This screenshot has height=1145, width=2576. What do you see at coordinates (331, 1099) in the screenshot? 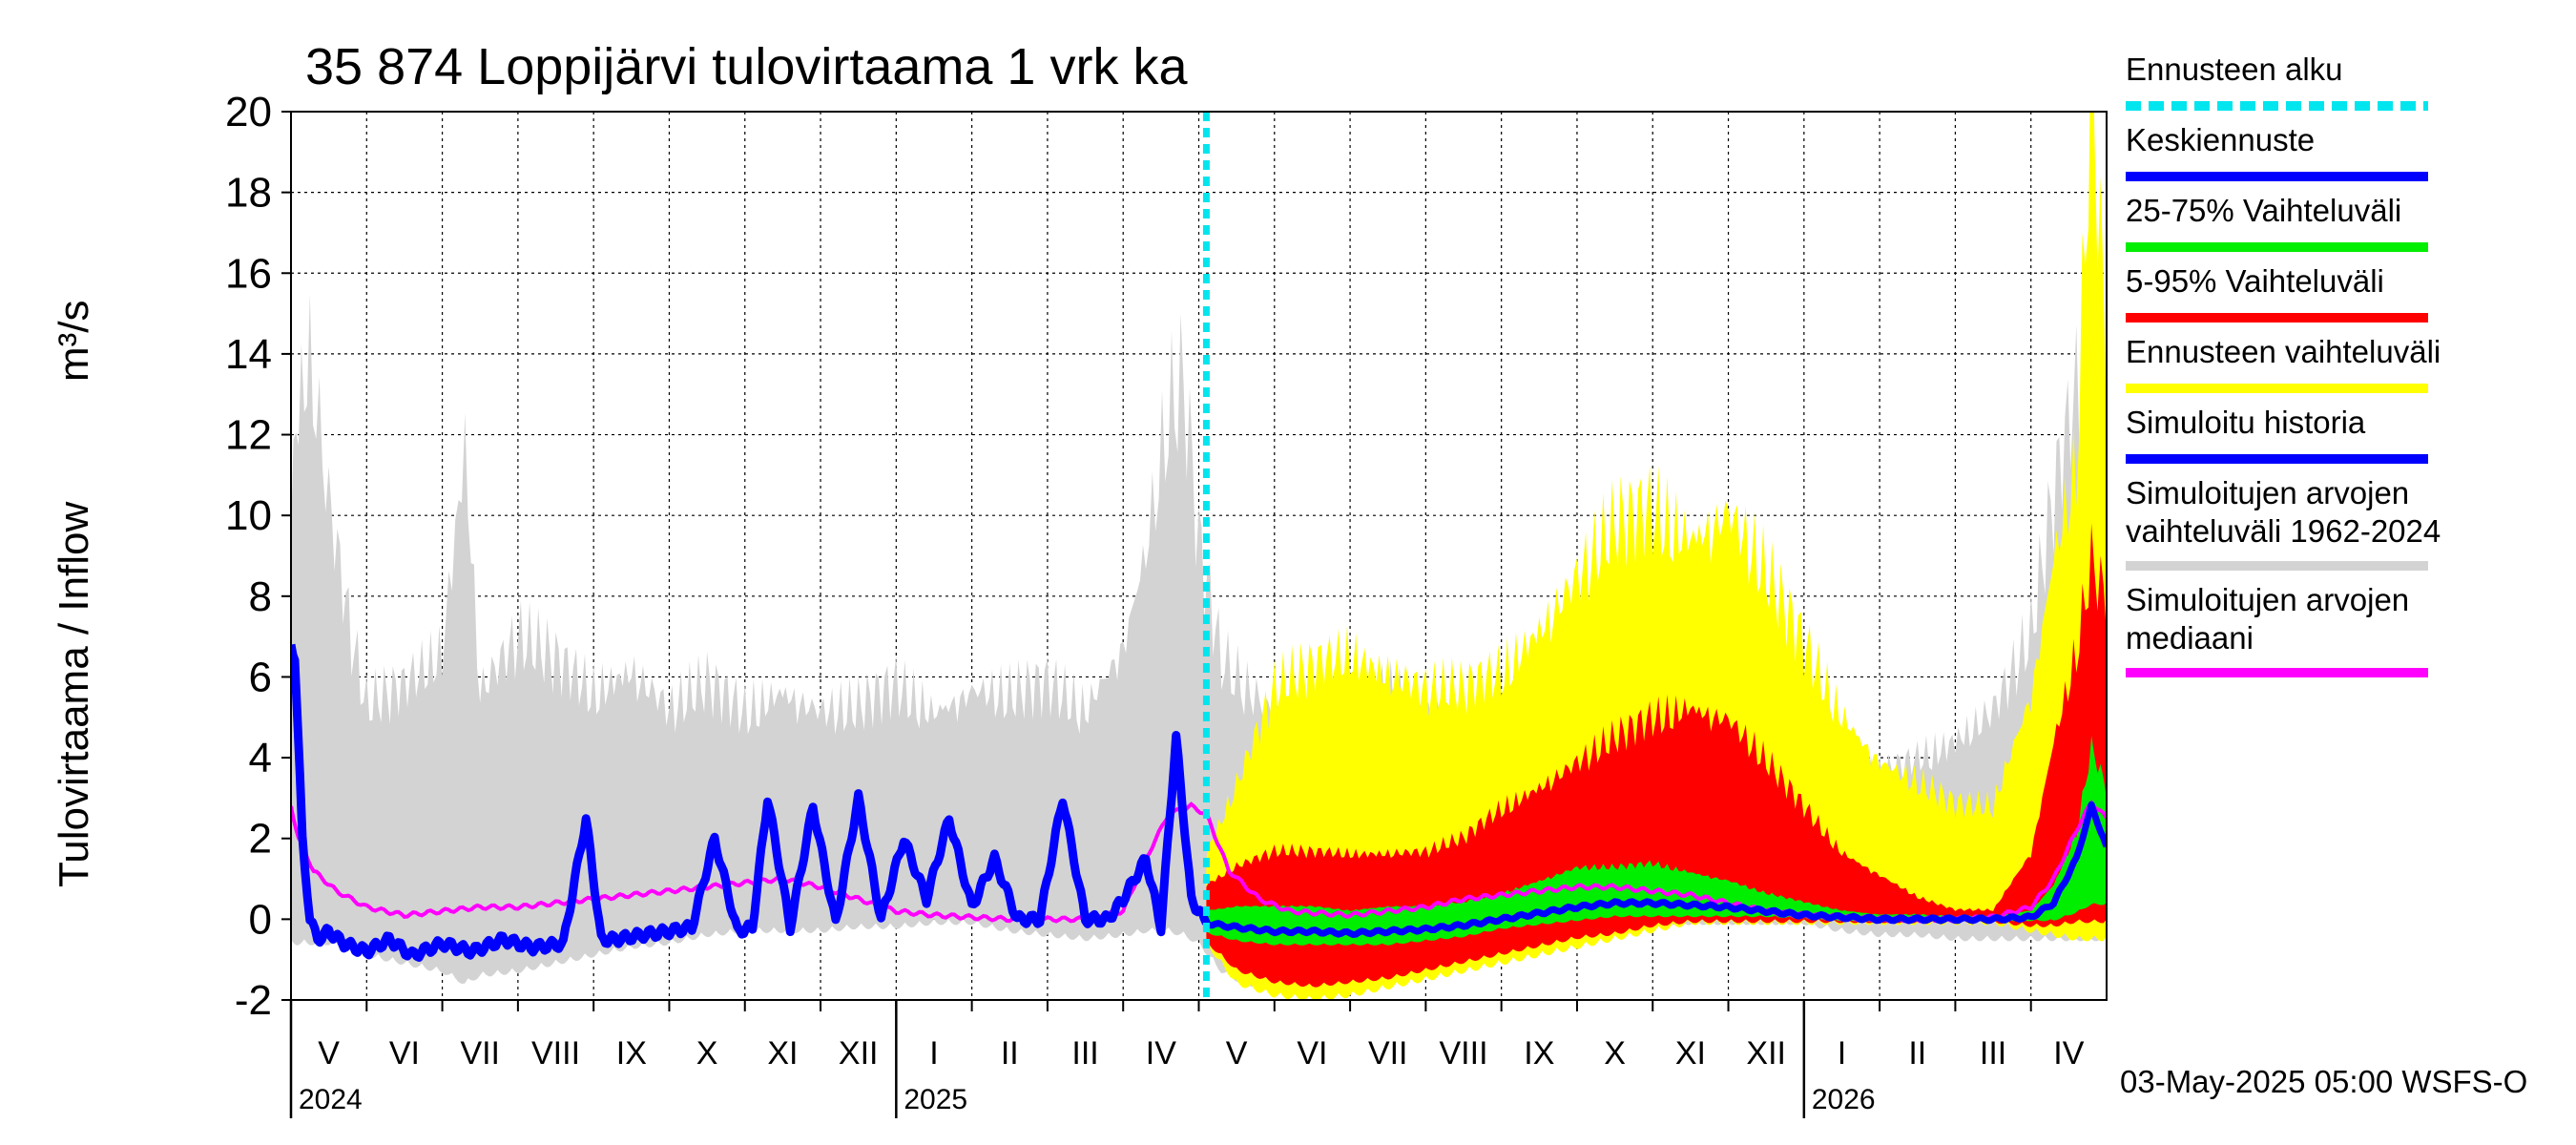
I see `year-label: 2024` at bounding box center [331, 1099].